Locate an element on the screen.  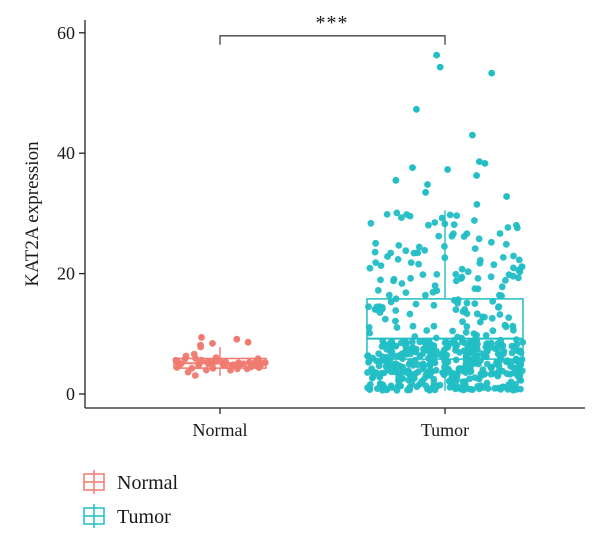
y-tick-label-20: 20 is located at coordinates (66, 274).